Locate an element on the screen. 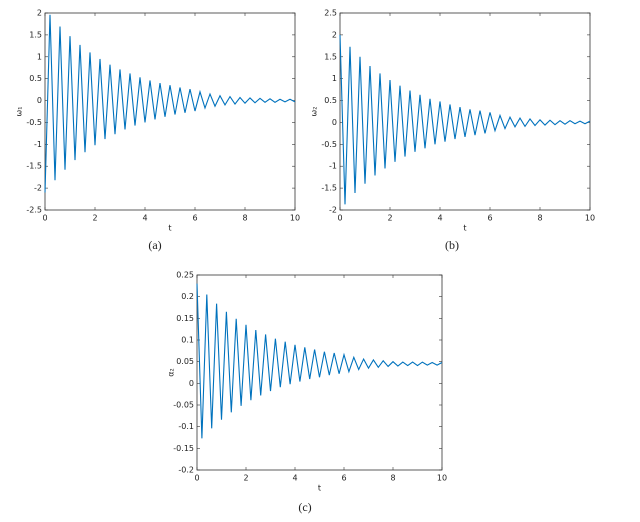 The image size is (640, 522). y-axis-label: ω₂ is located at coordinates (314, 112).